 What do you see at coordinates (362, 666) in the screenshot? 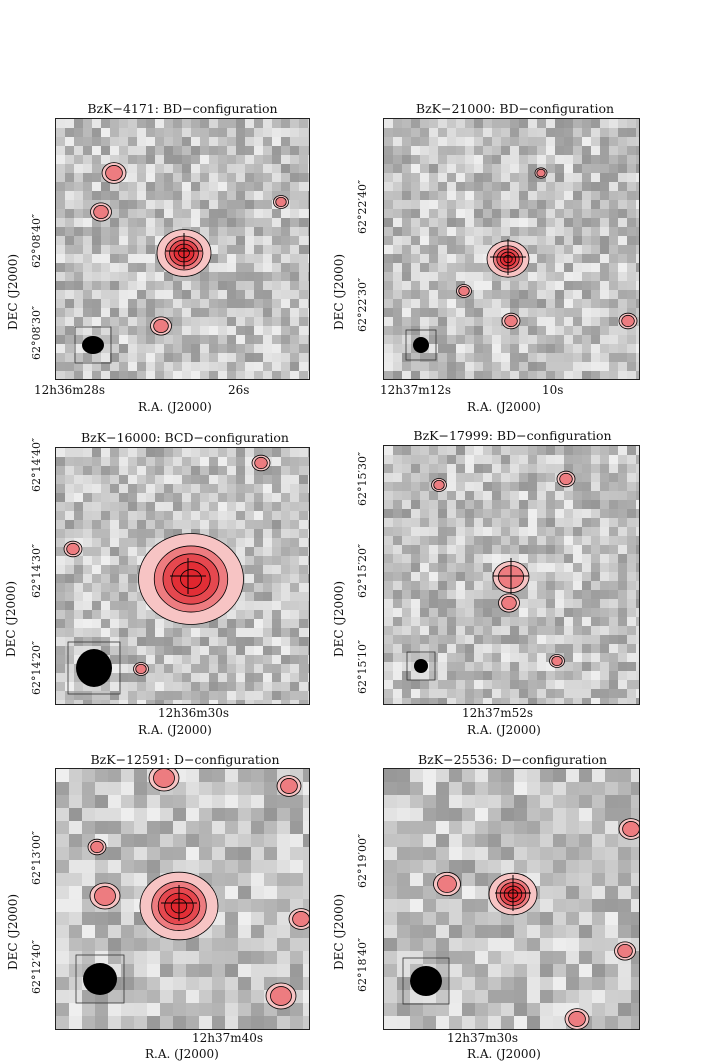
I see `y-tick-label: 62°15′10″` at bounding box center [362, 666].